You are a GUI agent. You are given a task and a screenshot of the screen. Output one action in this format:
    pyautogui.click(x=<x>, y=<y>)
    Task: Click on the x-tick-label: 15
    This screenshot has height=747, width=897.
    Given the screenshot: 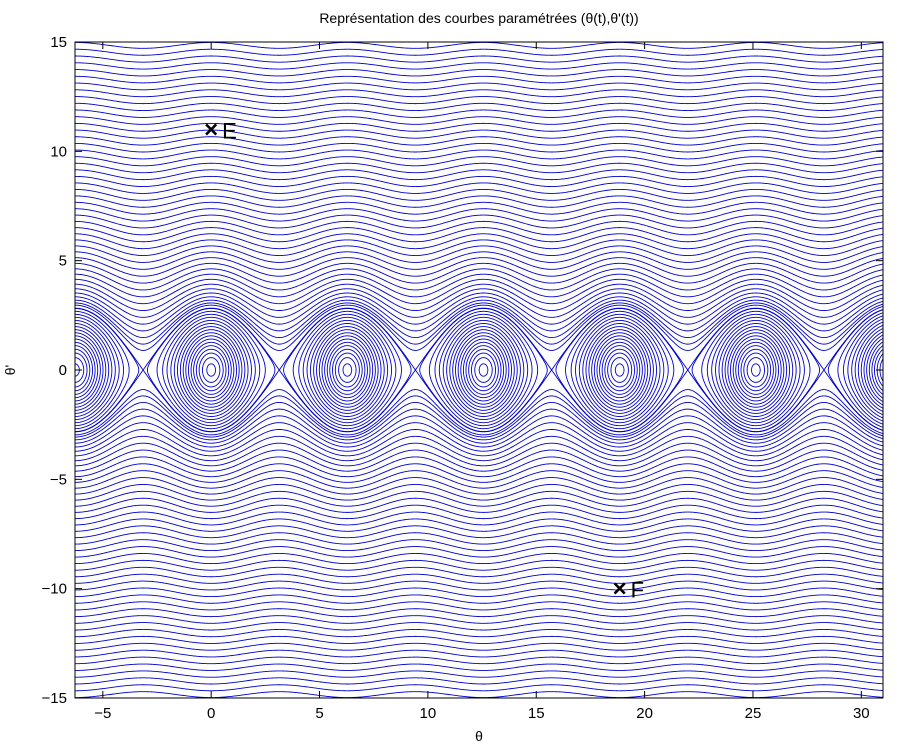 What is the action you would take?
    pyautogui.click(x=536, y=713)
    